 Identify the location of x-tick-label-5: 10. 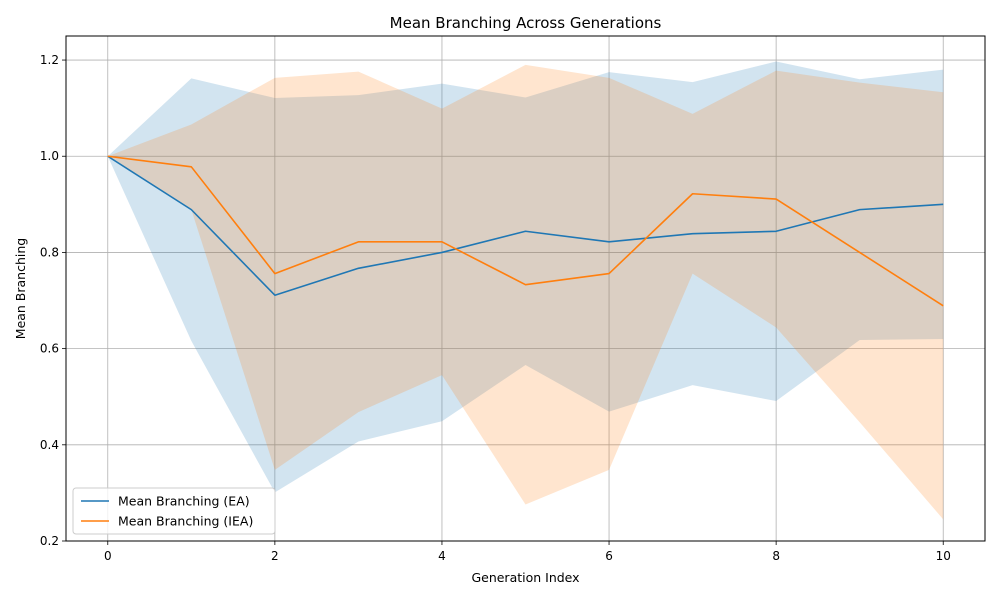
(943, 556).